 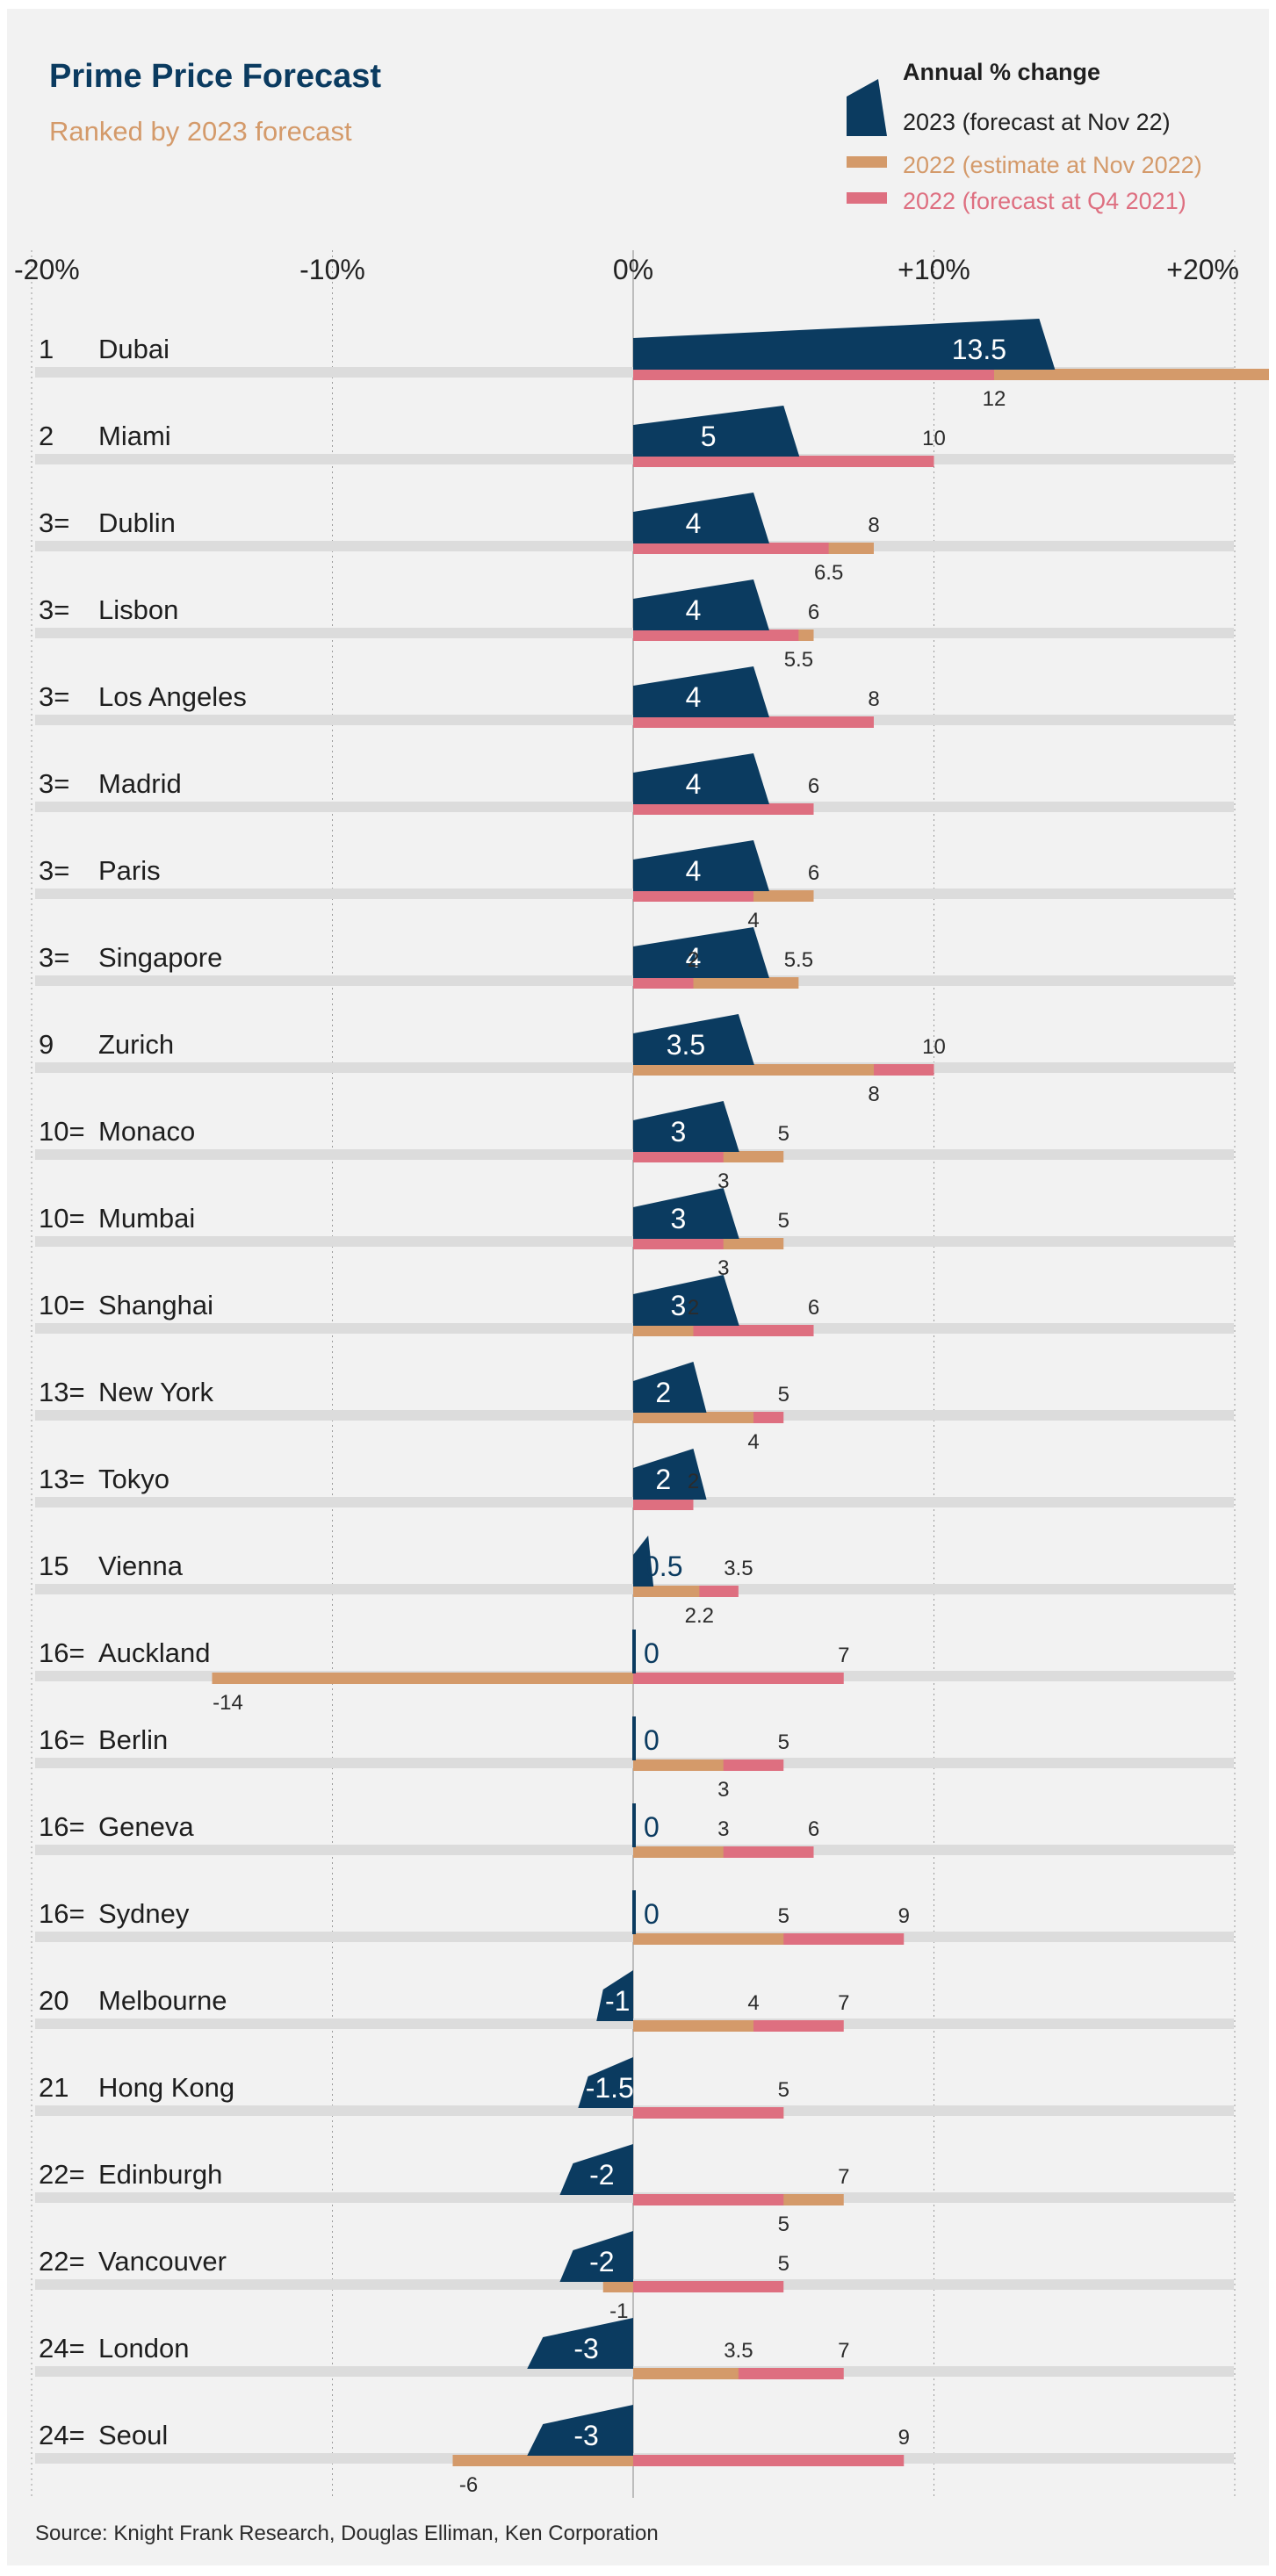 What do you see at coordinates (828, 573) in the screenshot?
I see `label-2022-forecast: 6.5` at bounding box center [828, 573].